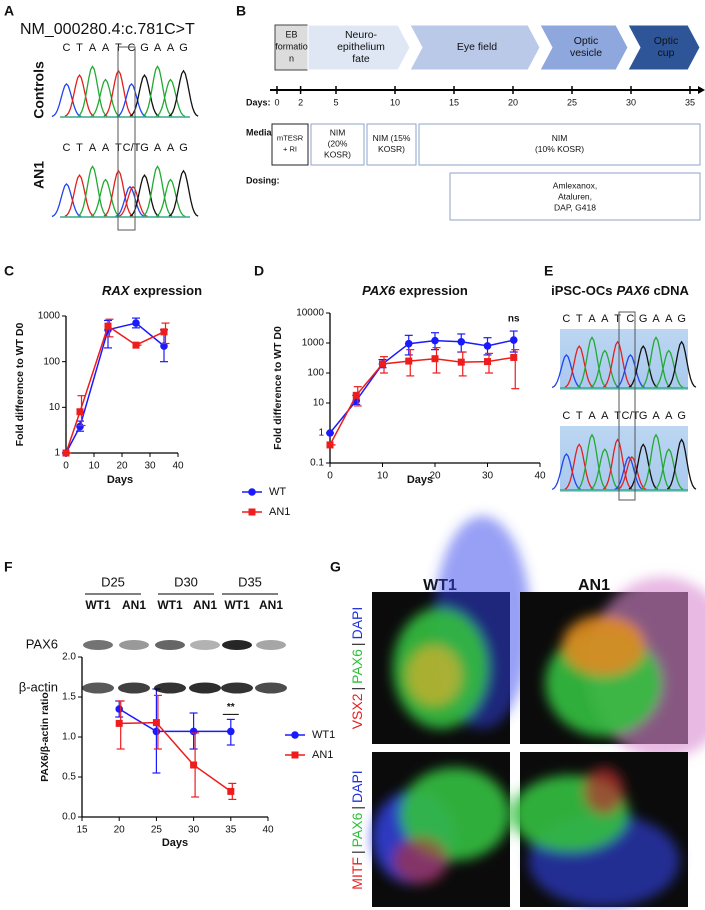 This screenshot has width=705, height=910. I want to click on media-text: (20%, so click(338, 143).